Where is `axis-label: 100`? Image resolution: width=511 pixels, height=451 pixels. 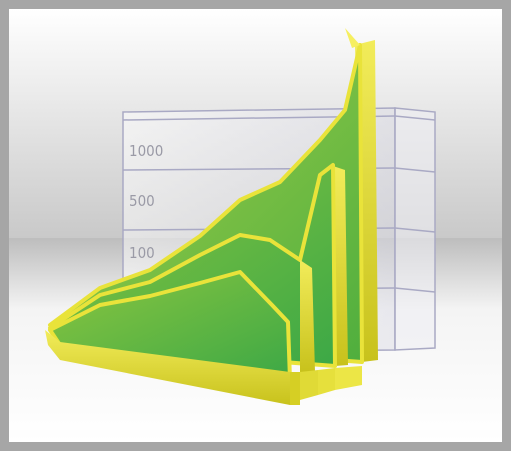
axis-label: 100 is located at coordinates (142, 253).